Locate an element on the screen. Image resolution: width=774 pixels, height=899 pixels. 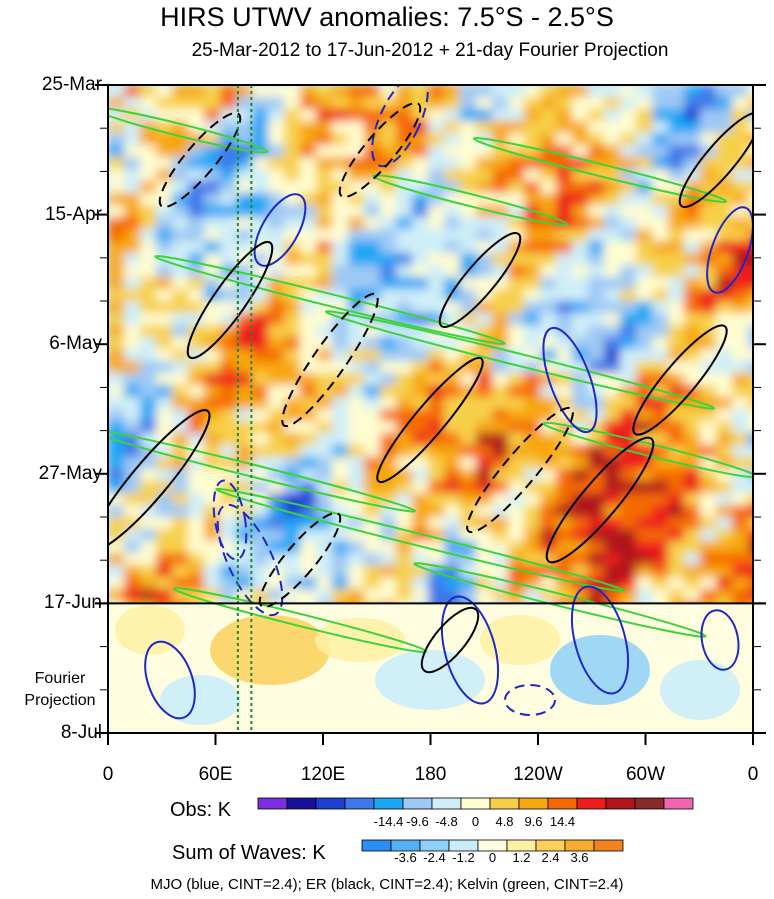
projection-blob is located at coordinates (600, 670).